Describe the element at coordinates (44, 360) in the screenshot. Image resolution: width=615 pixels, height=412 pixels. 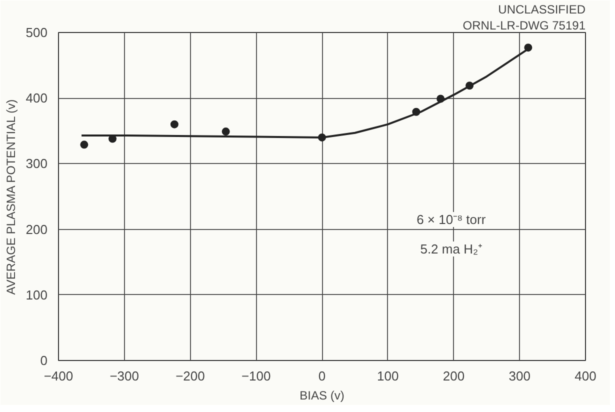
I see `y-tick-label: 0` at that location.